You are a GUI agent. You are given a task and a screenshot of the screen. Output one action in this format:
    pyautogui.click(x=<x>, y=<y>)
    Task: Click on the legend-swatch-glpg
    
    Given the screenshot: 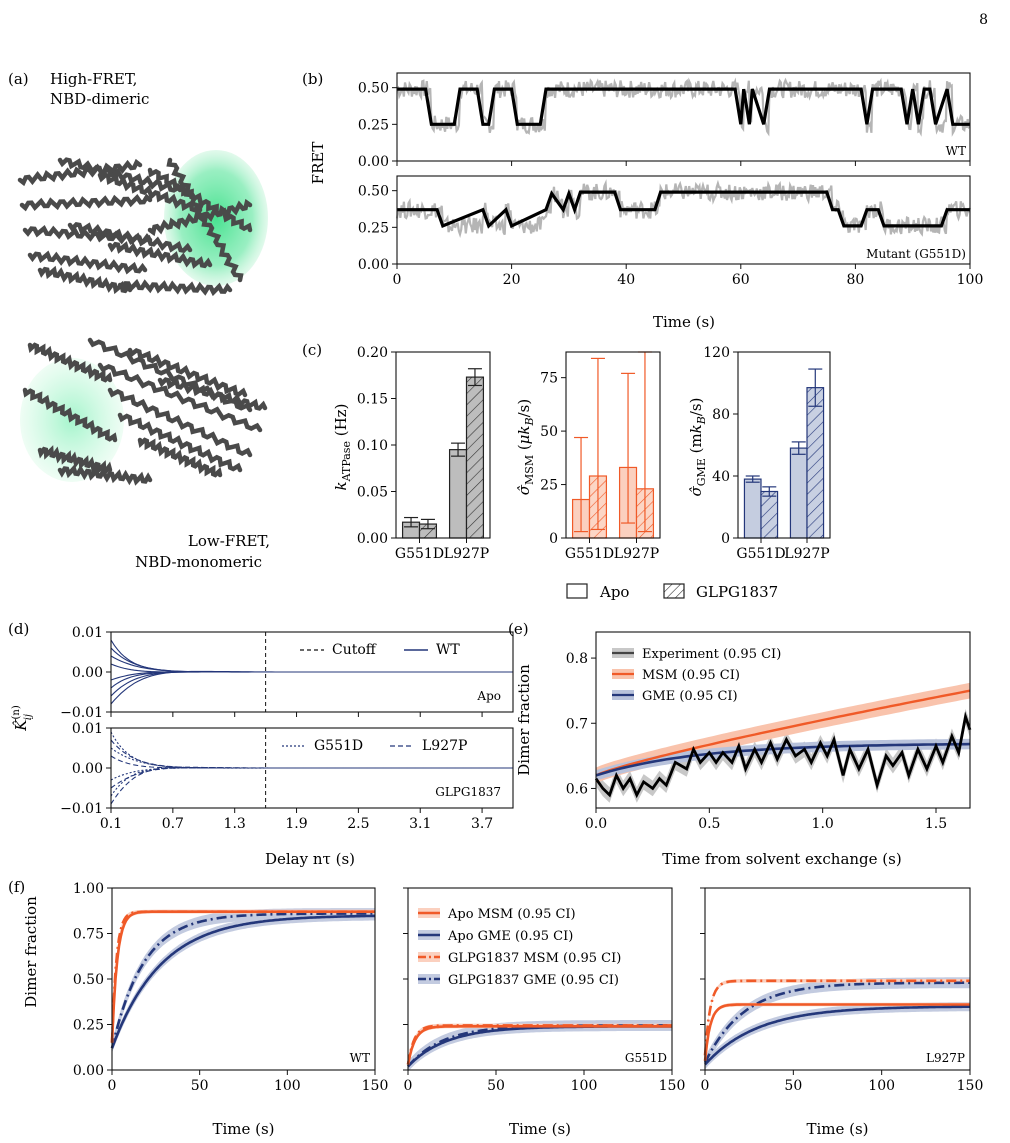 What is the action you would take?
    pyautogui.click(x=674, y=591)
    